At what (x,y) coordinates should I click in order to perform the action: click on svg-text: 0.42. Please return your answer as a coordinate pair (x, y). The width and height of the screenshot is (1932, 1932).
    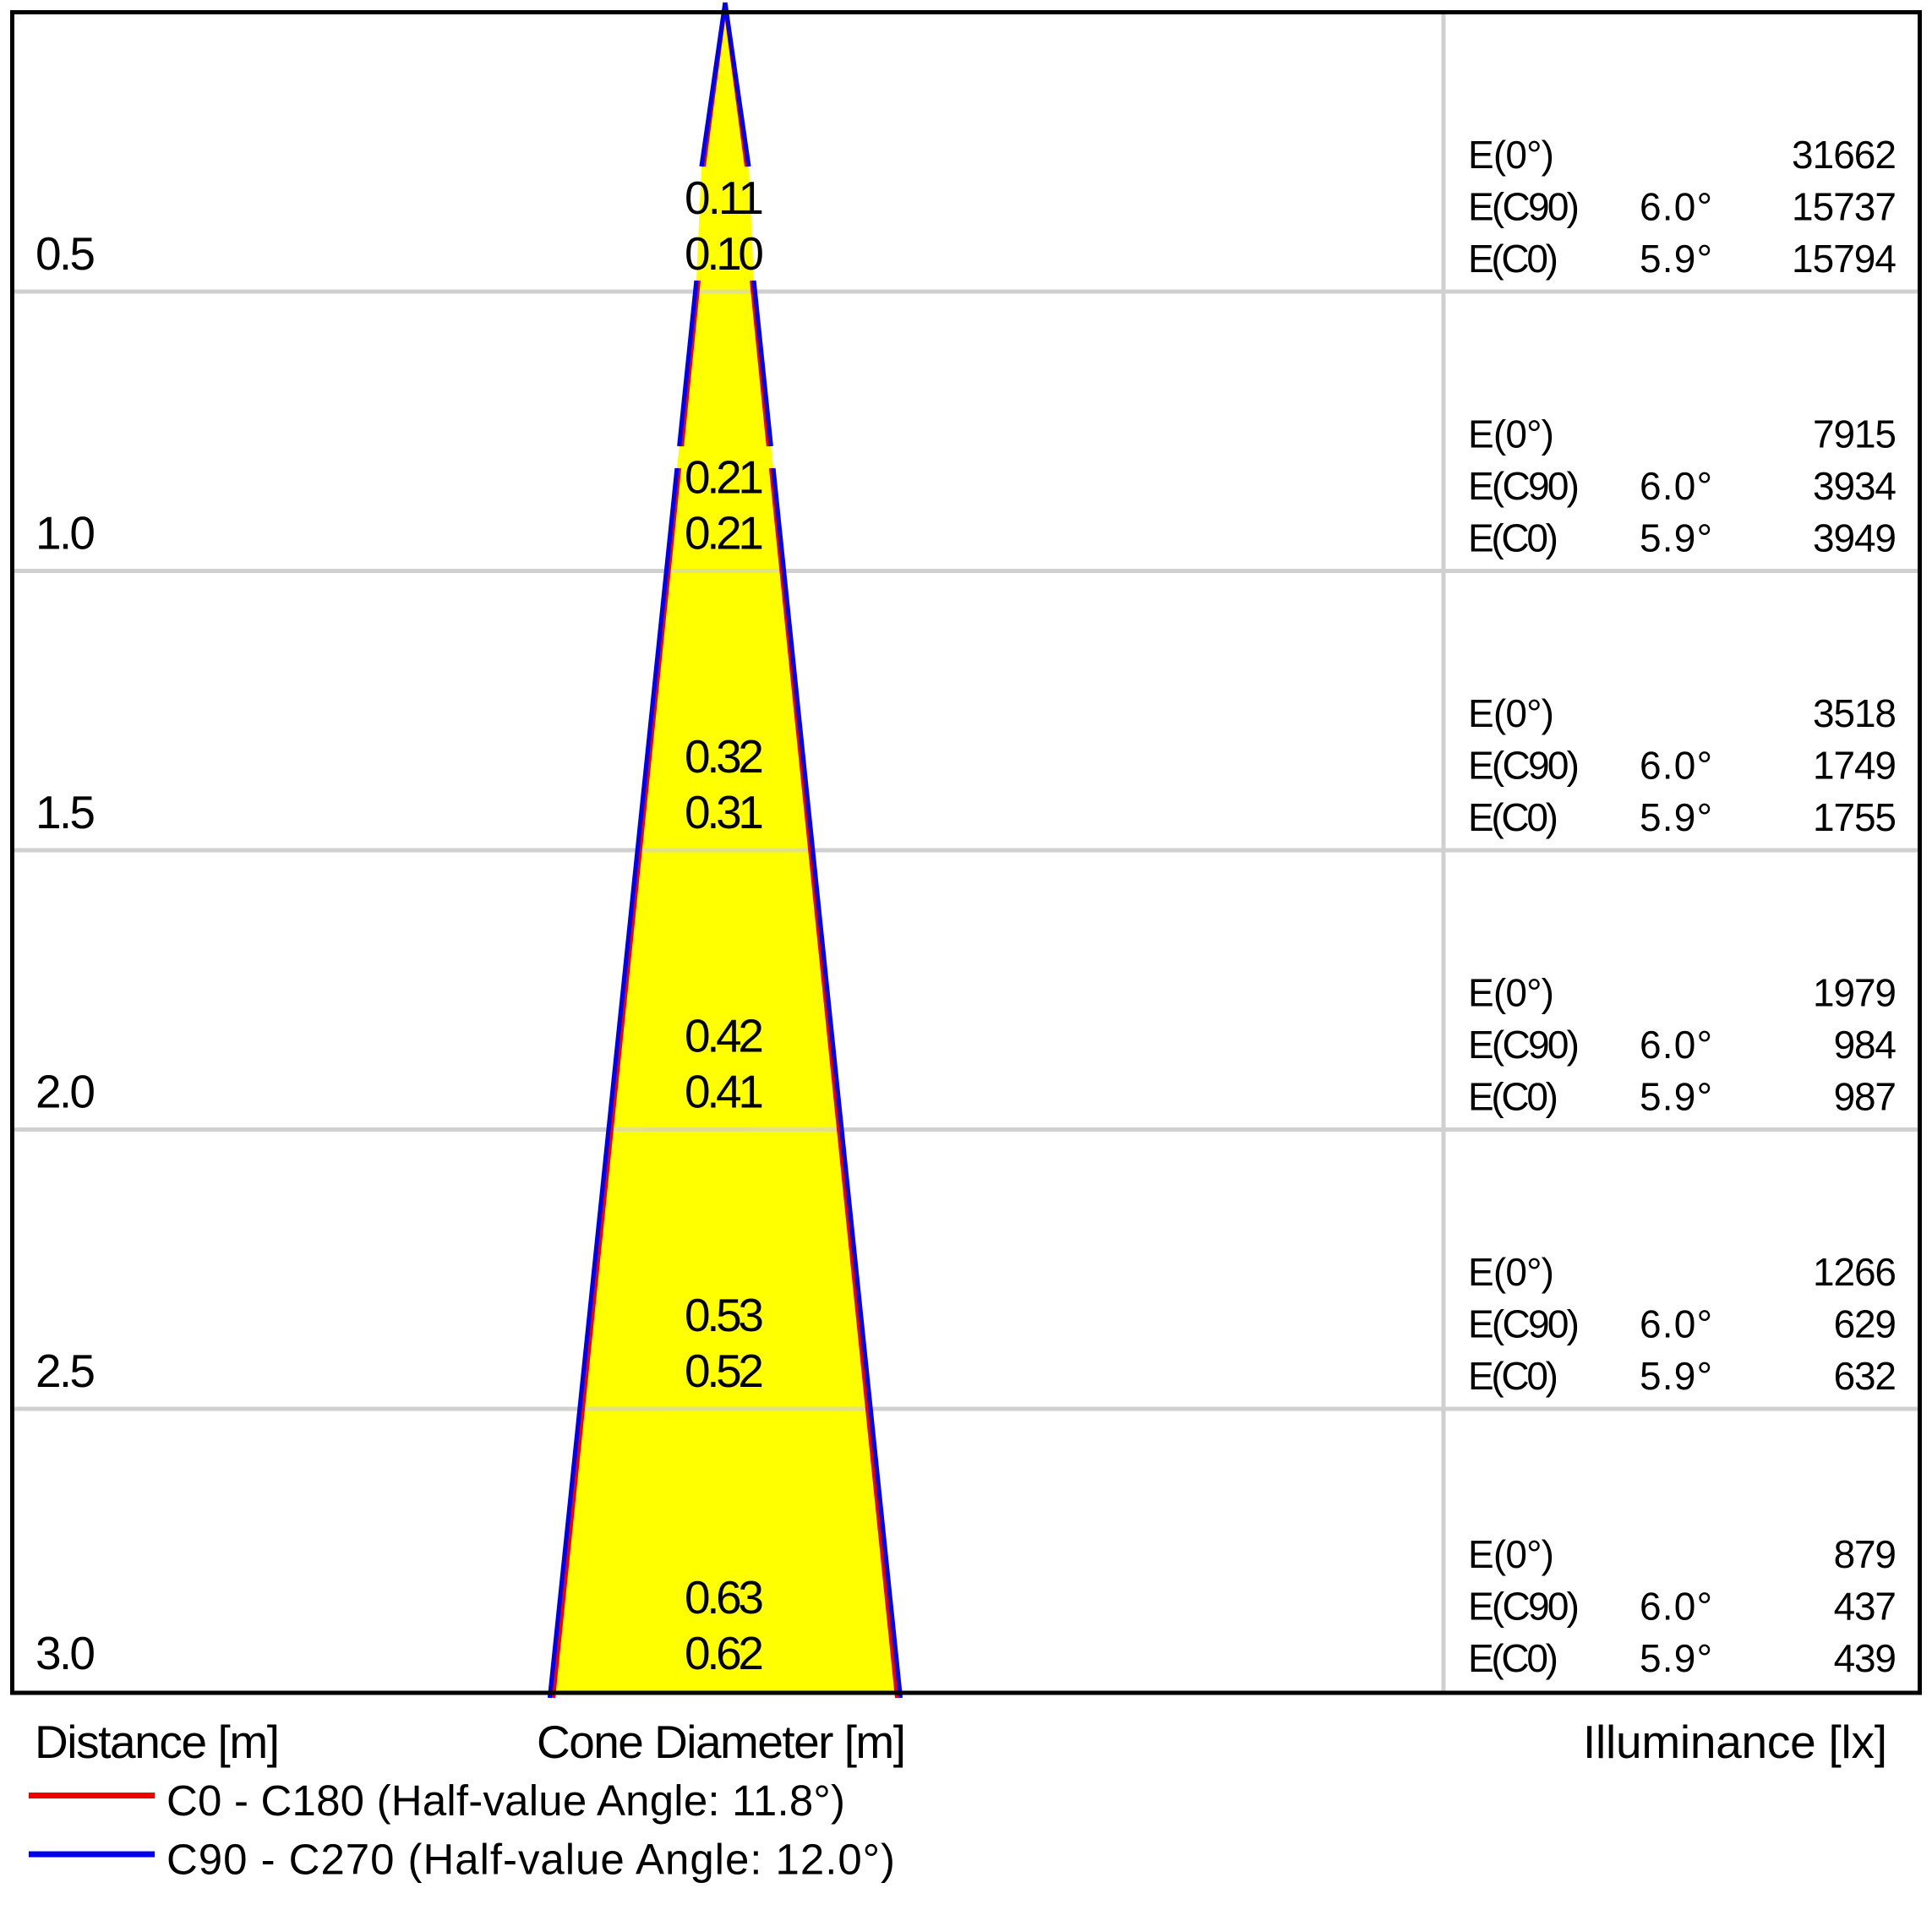
    Looking at the image, I should click on (724, 1036).